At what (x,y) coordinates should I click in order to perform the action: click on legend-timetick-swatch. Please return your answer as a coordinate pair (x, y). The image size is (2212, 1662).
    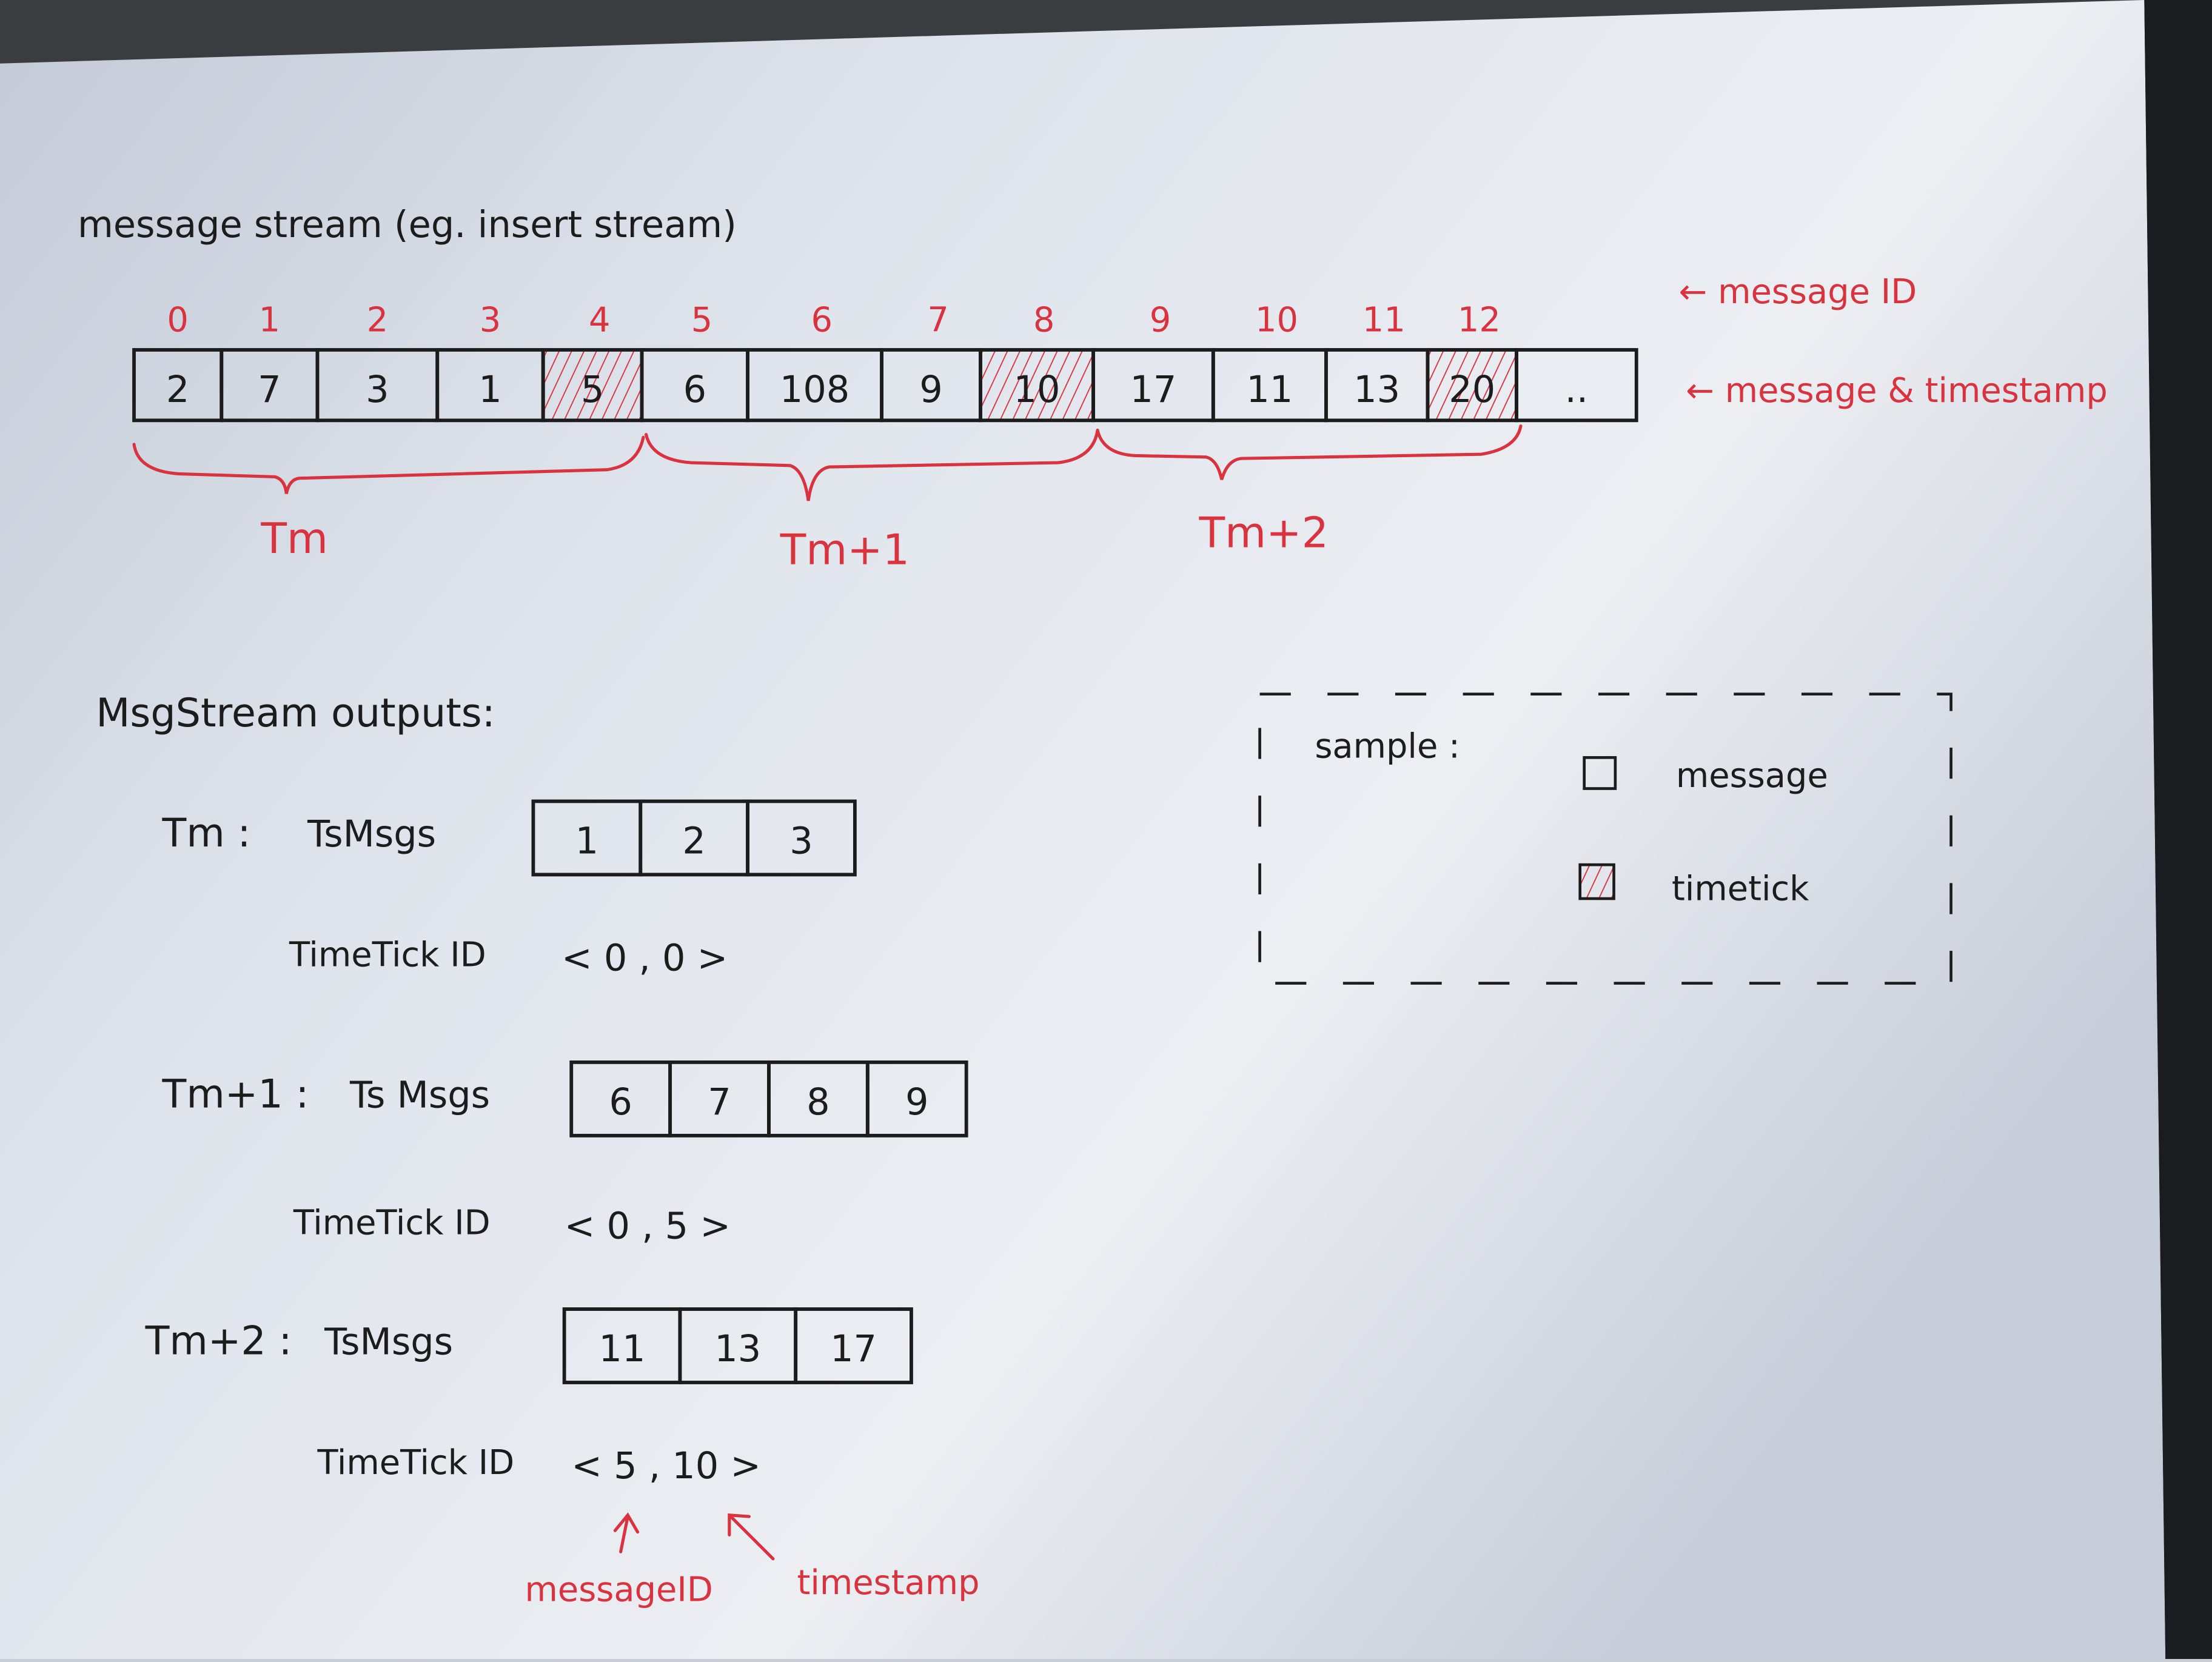
    Looking at the image, I should click on (1597, 881).